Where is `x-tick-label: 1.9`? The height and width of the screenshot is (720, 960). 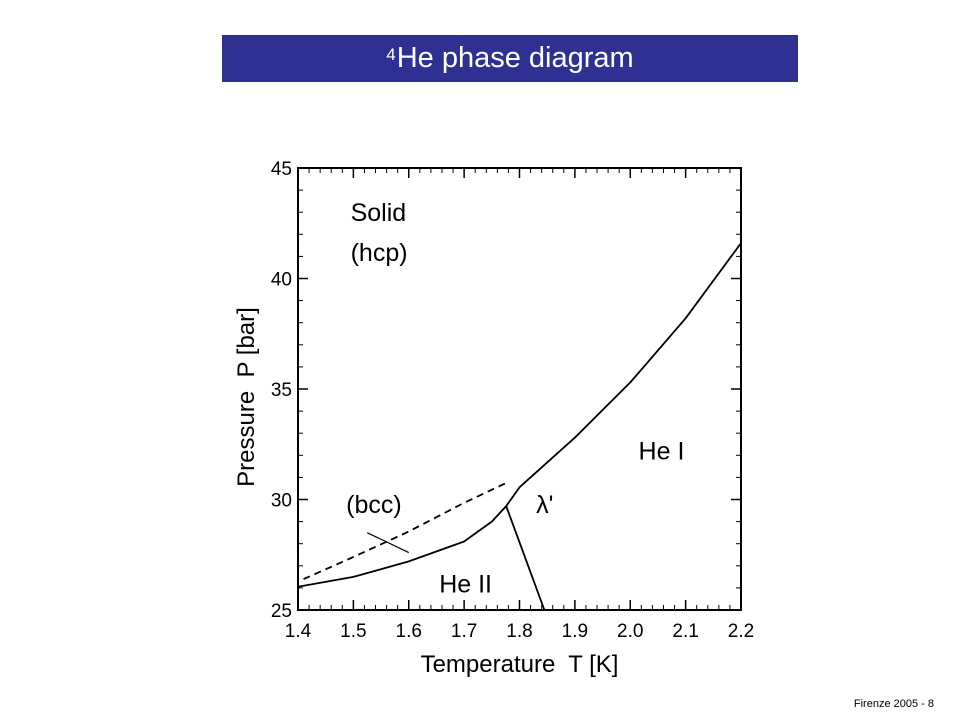 x-tick-label: 1.9 is located at coordinates (575, 631).